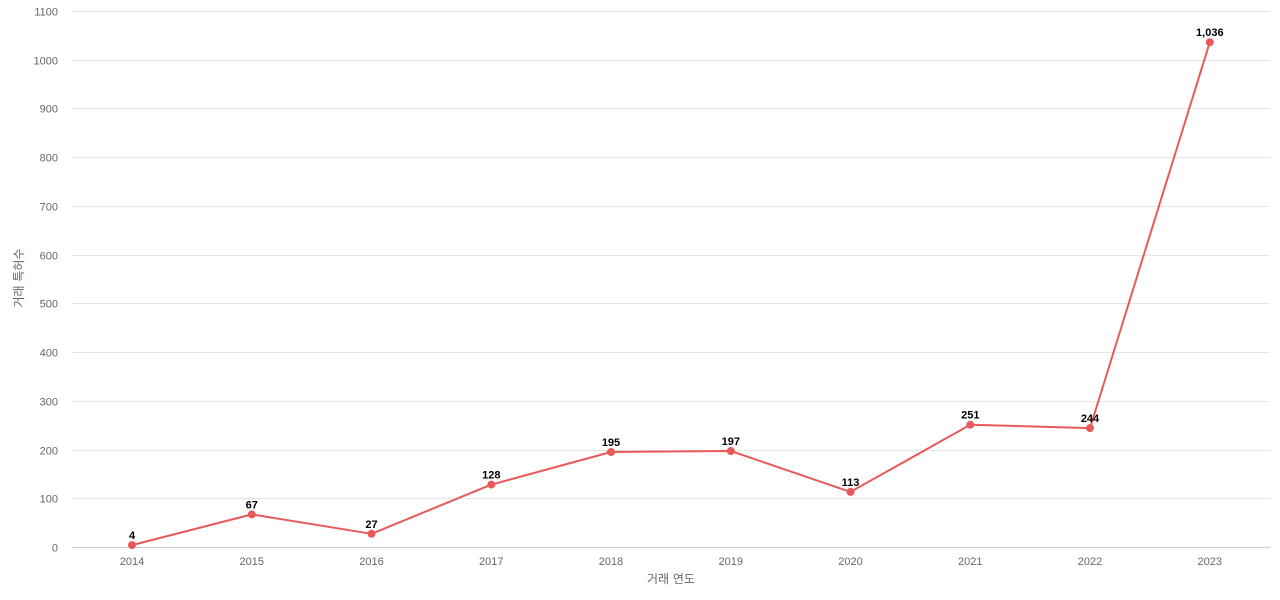 This screenshot has height=600, width=1280. I want to click on x-tick-label: 2015, so click(252, 562).